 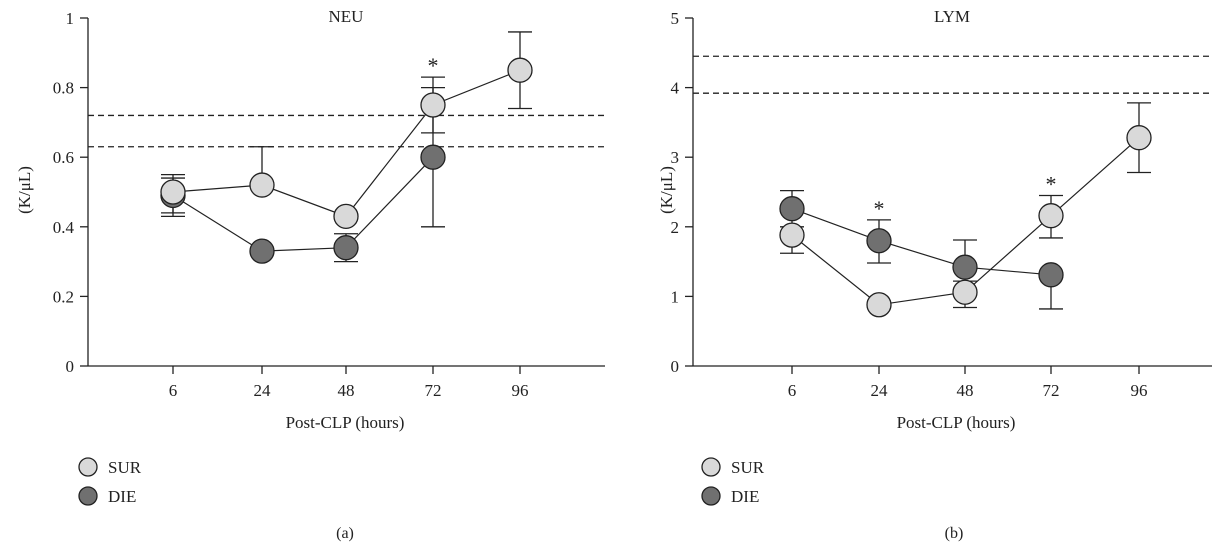 I want to click on panel-b-caption: (b), so click(x=954, y=533).